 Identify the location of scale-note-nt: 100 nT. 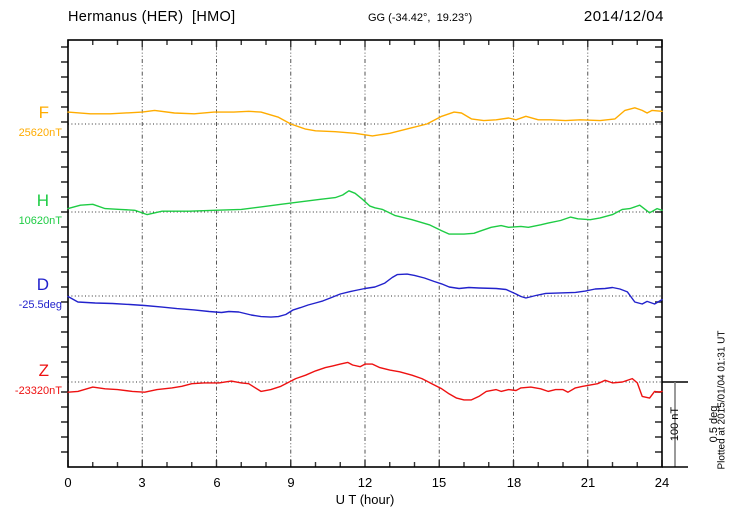
(675, 424).